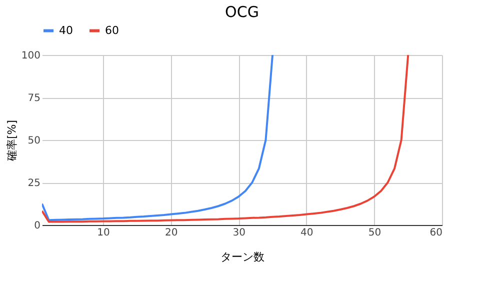  Describe the element at coordinates (239, 233) in the screenshot. I see `x-tick-label: 30` at that location.